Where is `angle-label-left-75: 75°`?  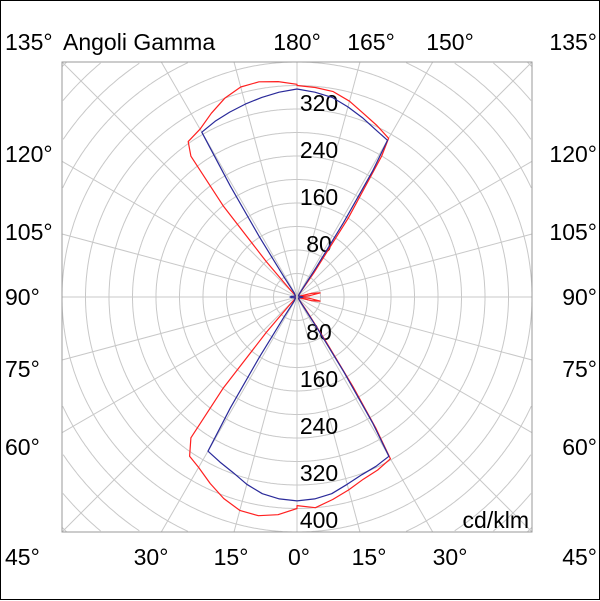
angle-label-left-75: 75° is located at coordinates (22, 369).